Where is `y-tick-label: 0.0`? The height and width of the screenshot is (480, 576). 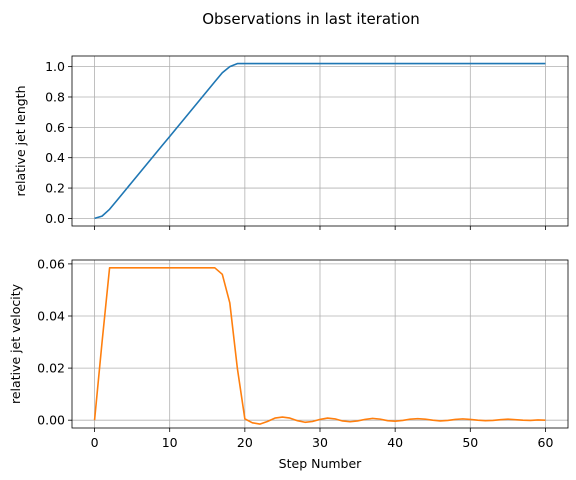
y-tick-label: 0.0 is located at coordinates (55, 218).